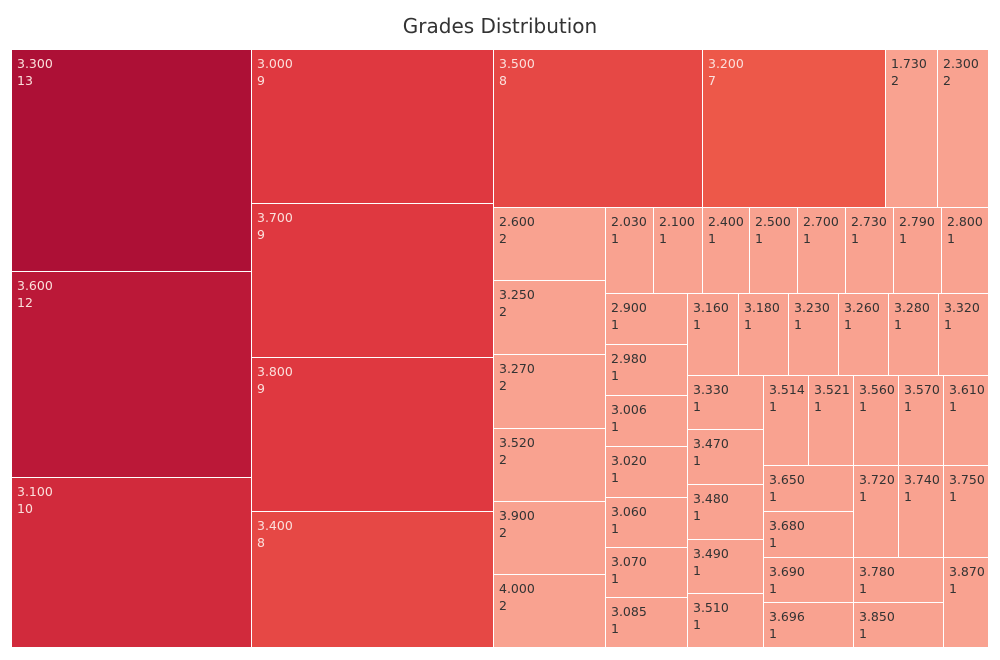 This screenshot has height=660, width=1000. What do you see at coordinates (711, 389) in the screenshot?
I see `tile-grade: 3.330` at bounding box center [711, 389].